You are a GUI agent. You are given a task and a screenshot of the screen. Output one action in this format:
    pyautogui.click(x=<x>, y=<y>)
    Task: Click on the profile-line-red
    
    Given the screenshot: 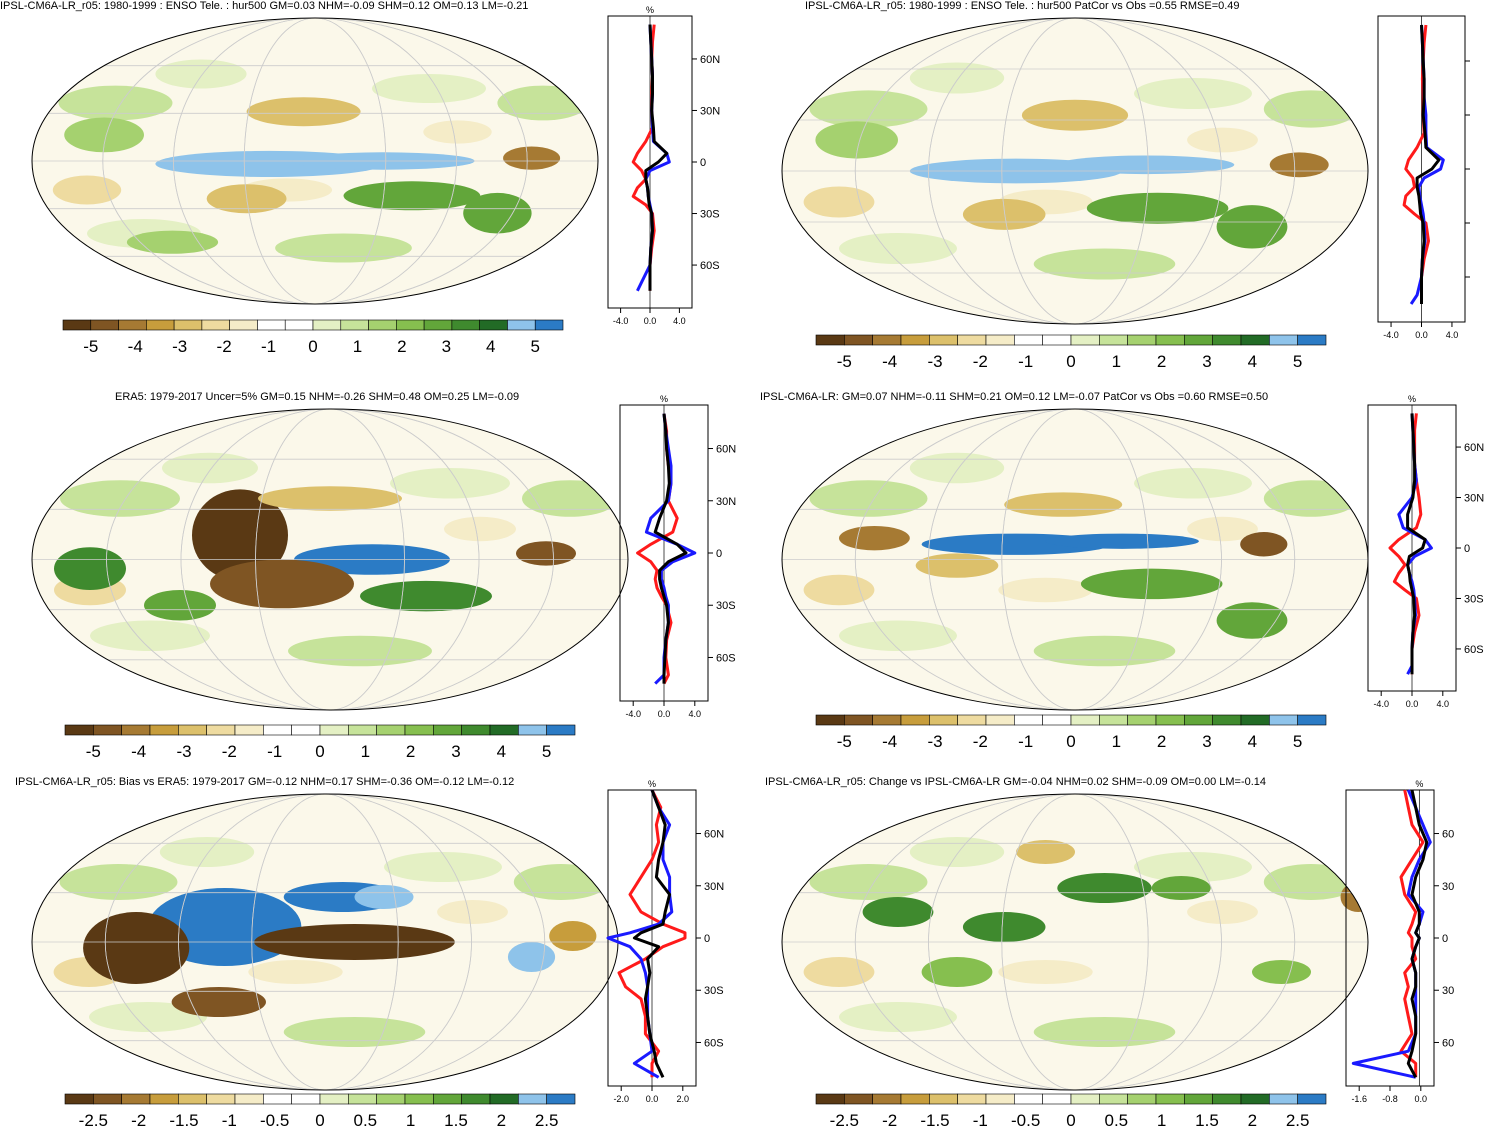 What is the action you would take?
    pyautogui.click(x=657, y=549)
    